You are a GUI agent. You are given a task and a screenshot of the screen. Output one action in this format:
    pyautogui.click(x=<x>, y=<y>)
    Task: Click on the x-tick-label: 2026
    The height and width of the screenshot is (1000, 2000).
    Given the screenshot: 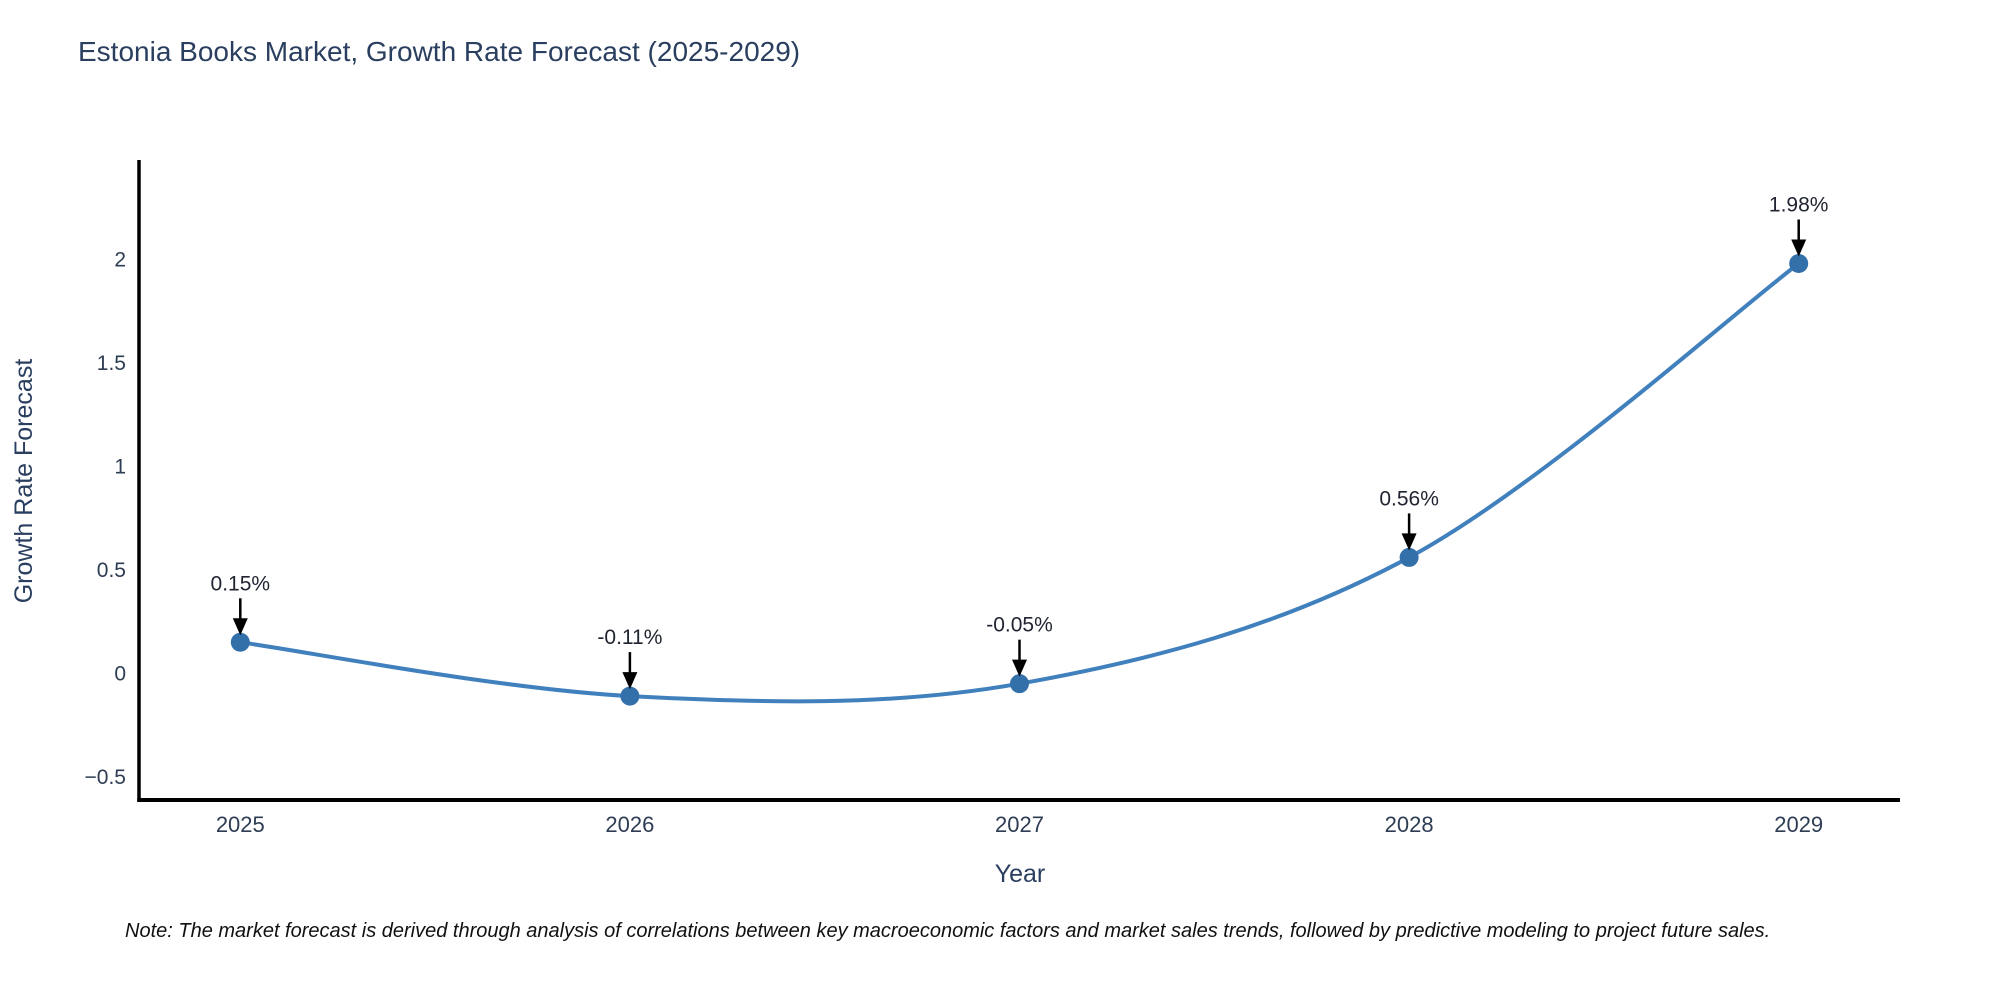 What is the action you would take?
    pyautogui.click(x=629, y=824)
    